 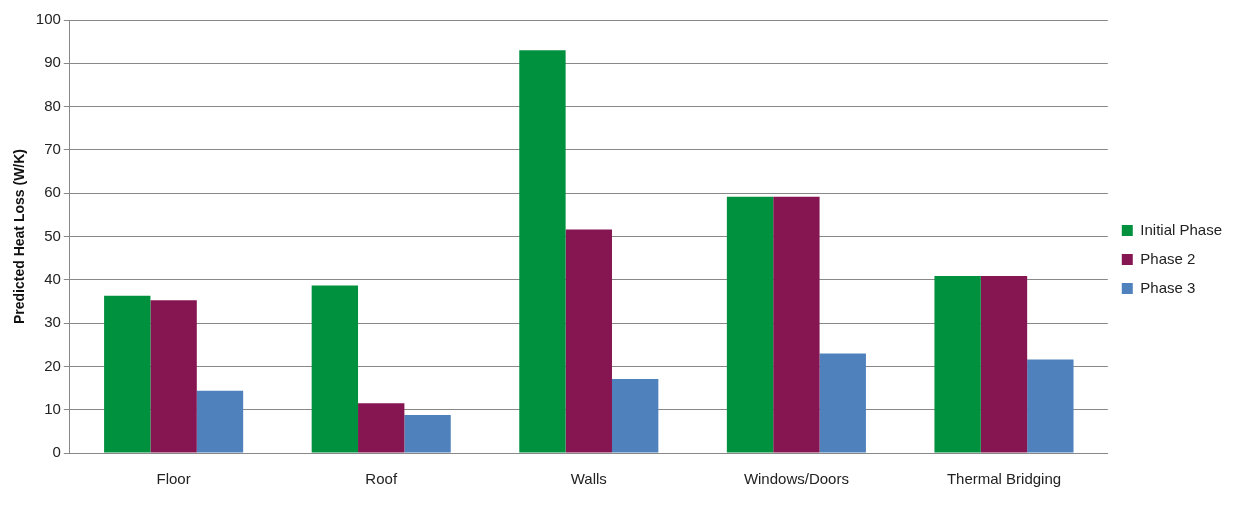 I want to click on x-tick-label: Thermal Bridging, so click(x=1004, y=479).